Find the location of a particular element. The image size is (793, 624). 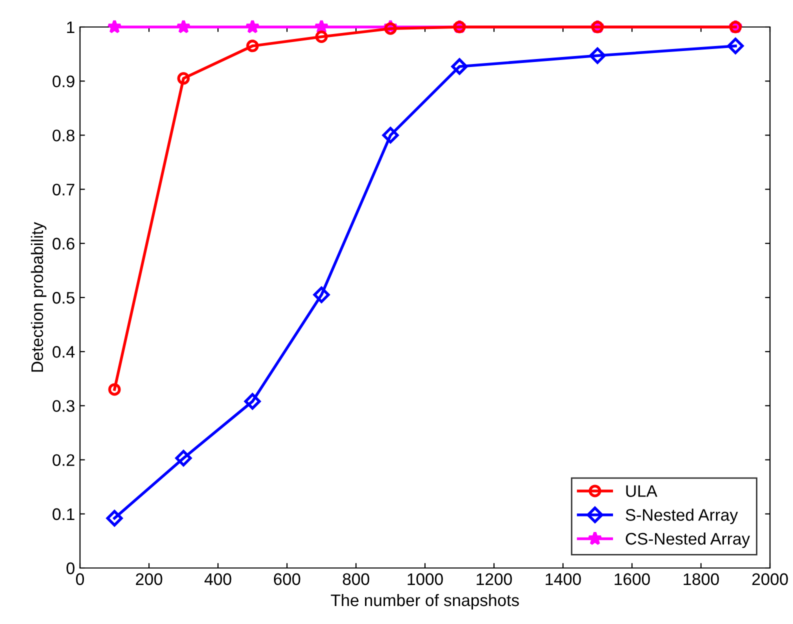

y-axis-title: Detection probability is located at coordinates (38, 297).